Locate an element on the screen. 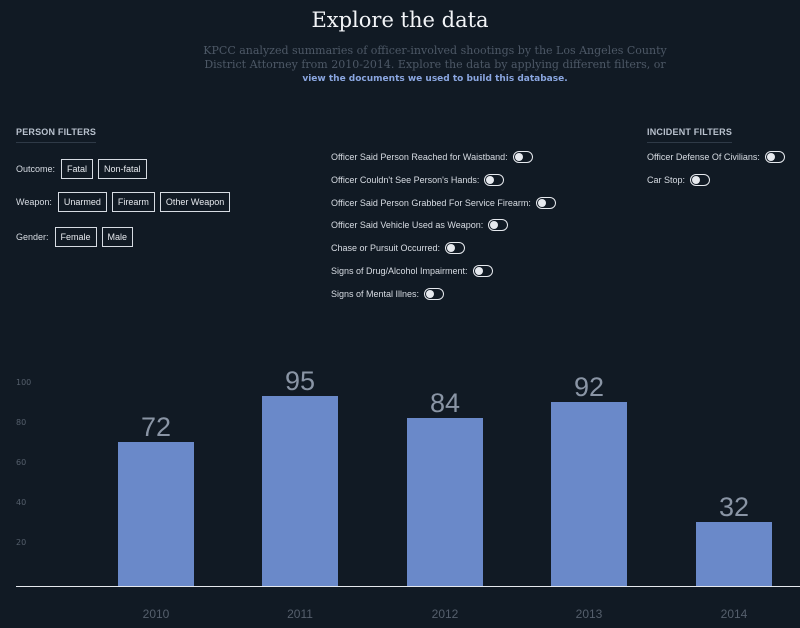  toggle-switch-impairment is located at coordinates (482, 271).